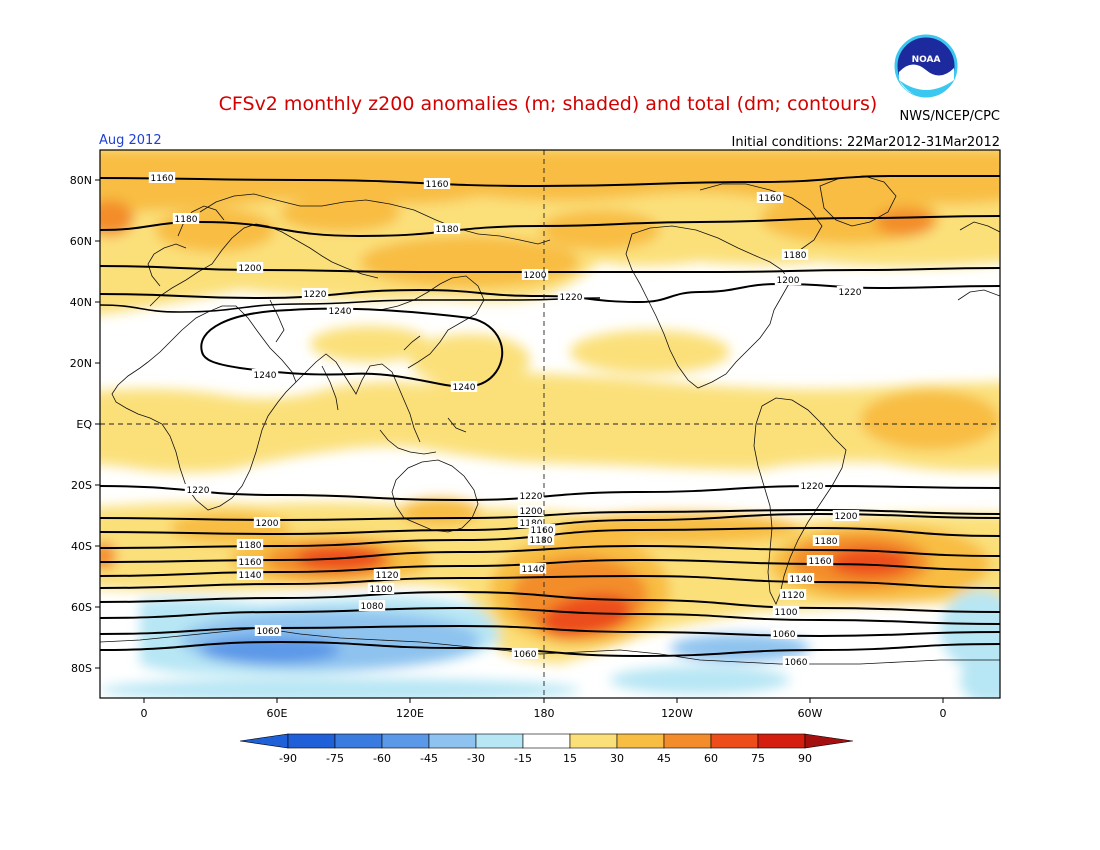  Describe the element at coordinates (810, 713) in the screenshot. I see `lon-tick-label: 60W` at that location.